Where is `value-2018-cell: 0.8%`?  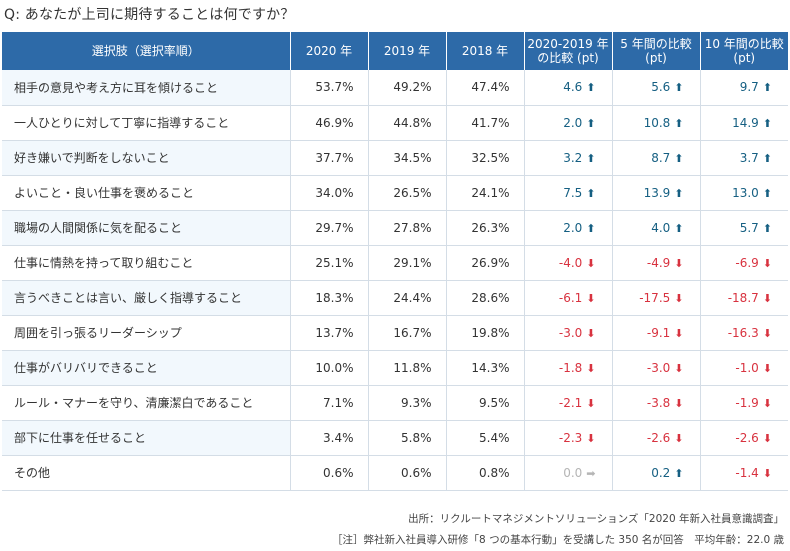 value-2018-cell: 0.8% is located at coordinates (485, 473).